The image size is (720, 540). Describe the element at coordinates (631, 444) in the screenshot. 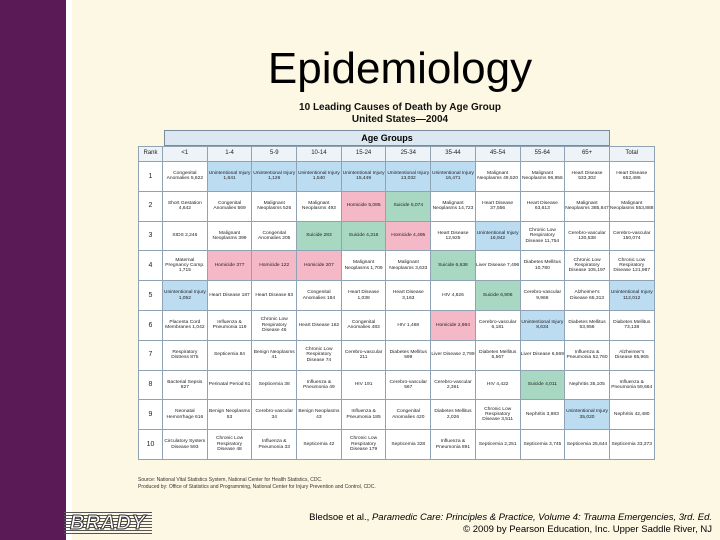

I see `cause-cell: Septicemia 33,373` at that location.